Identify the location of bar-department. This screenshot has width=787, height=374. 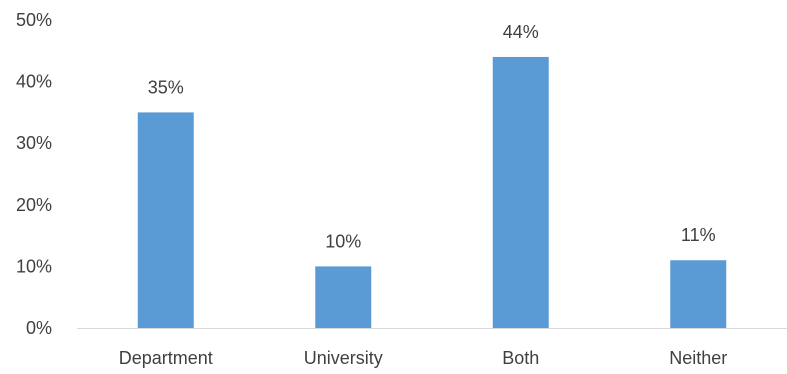
(165, 220).